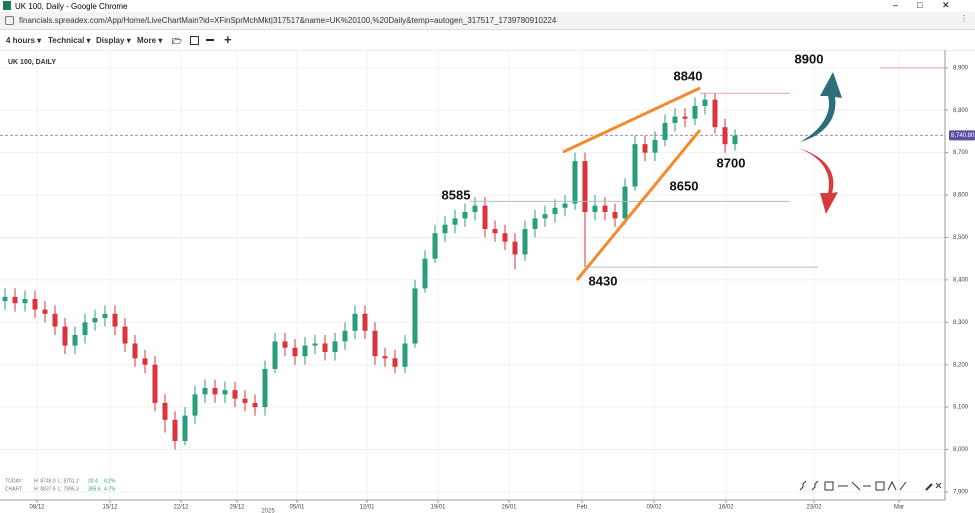  Describe the element at coordinates (9, 20) in the screenshot. I see `site-info` at that location.